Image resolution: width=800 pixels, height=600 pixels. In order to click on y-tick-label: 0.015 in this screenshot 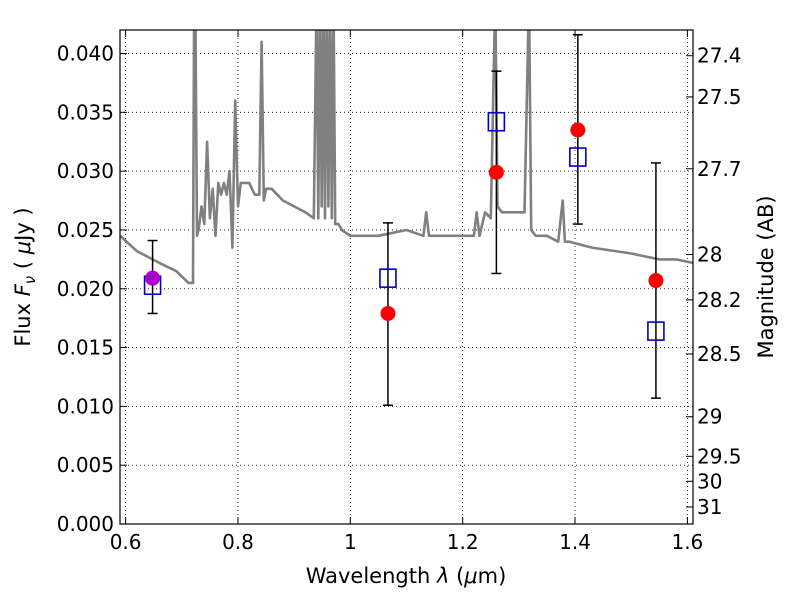, I will do `click(85, 348)`.